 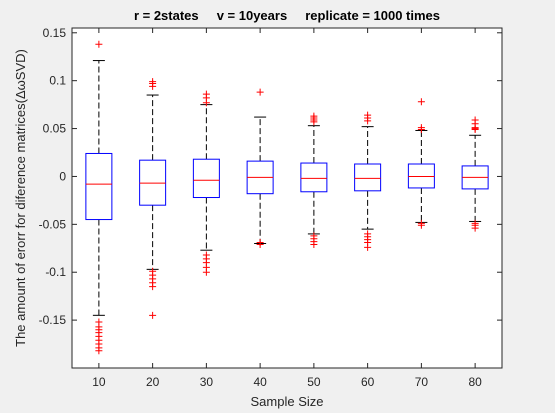 What do you see at coordinates (62, 176) in the screenshot?
I see `y-tick-label: 0` at bounding box center [62, 176].